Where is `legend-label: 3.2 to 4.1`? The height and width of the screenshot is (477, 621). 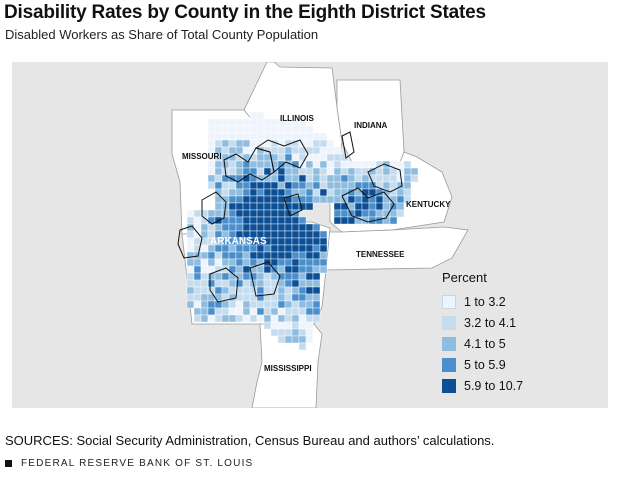 legend-label: 3.2 to 4.1 is located at coordinates (490, 322).